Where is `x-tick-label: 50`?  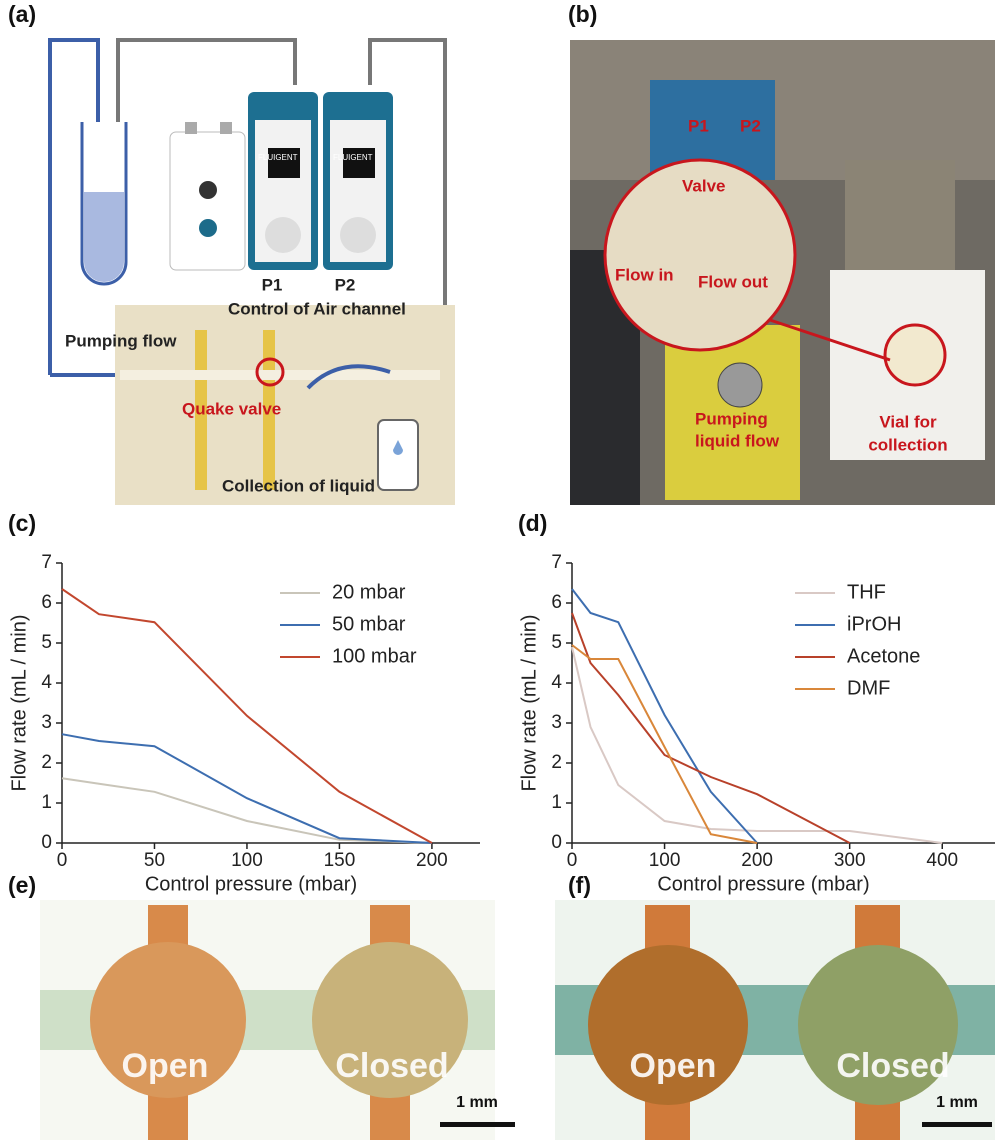
x-tick-label: 50 is located at coordinates (154, 860).